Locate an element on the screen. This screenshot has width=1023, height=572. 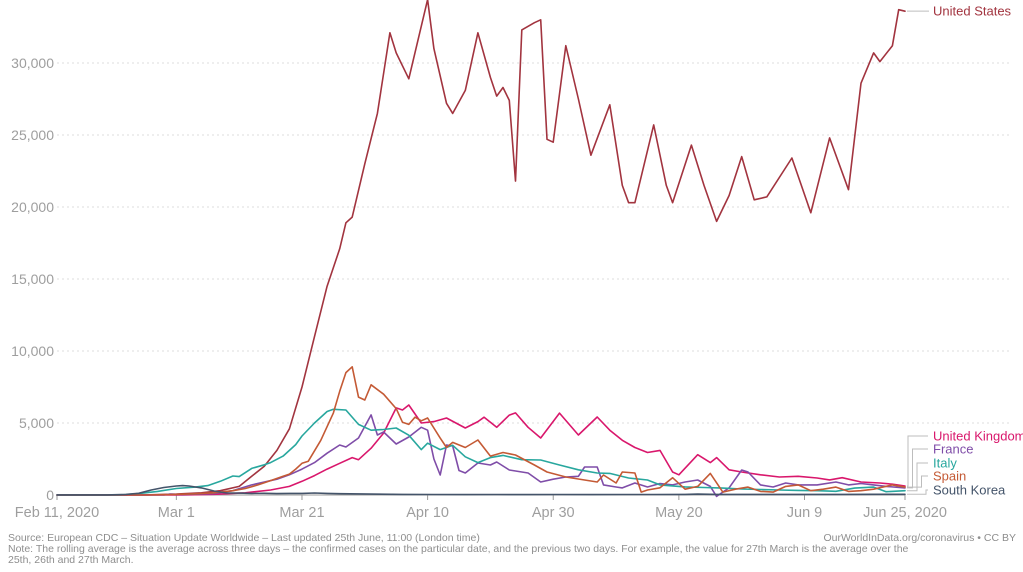
series-line-united-kingdom is located at coordinates (481, 450).